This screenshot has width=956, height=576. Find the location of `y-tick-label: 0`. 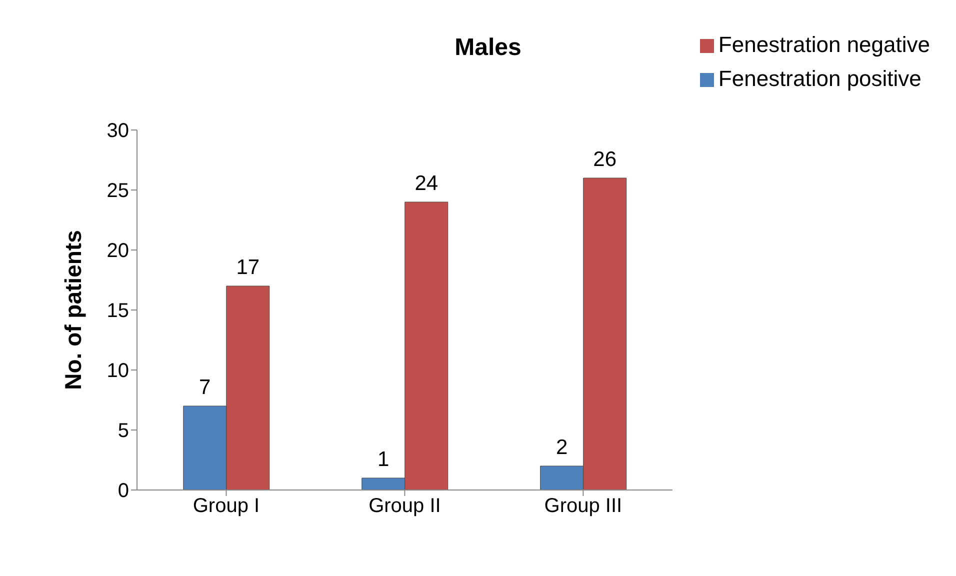

y-tick-label: 0 is located at coordinates (123, 491).